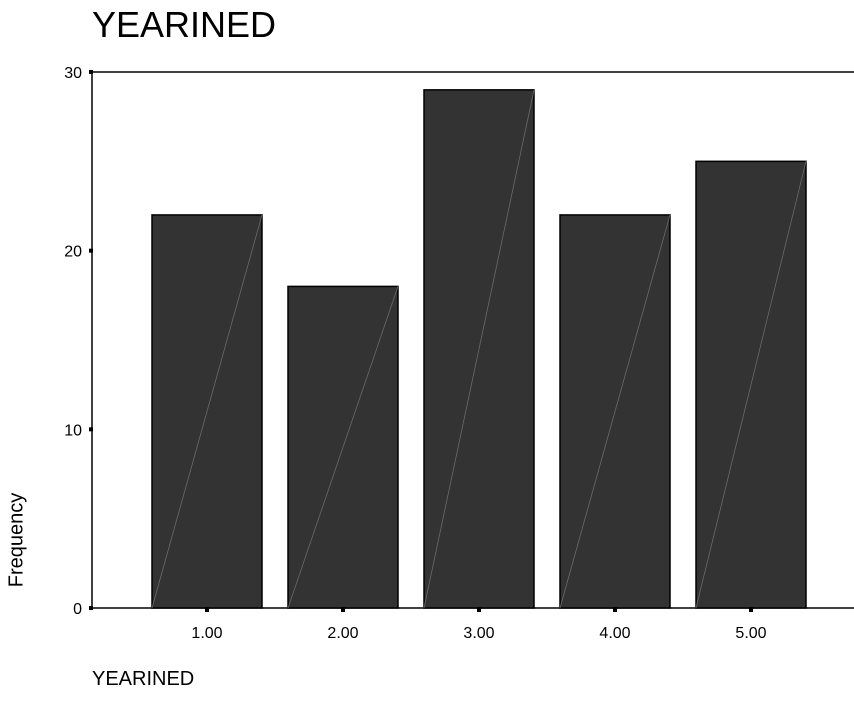 Image resolution: width=854 pixels, height=711 pixels. Describe the element at coordinates (479, 609) in the screenshot. I see `x-tick-mark-3.00` at that location.